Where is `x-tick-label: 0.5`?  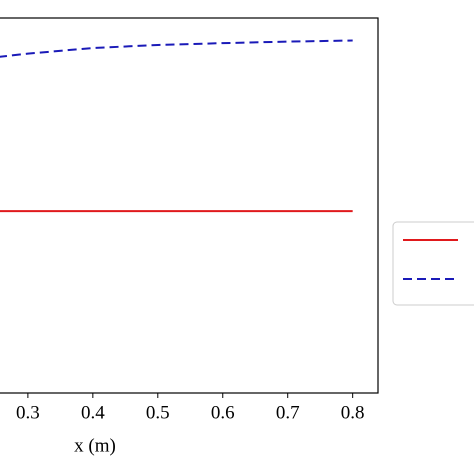 x-tick-label: 0.5 is located at coordinates (158, 412).